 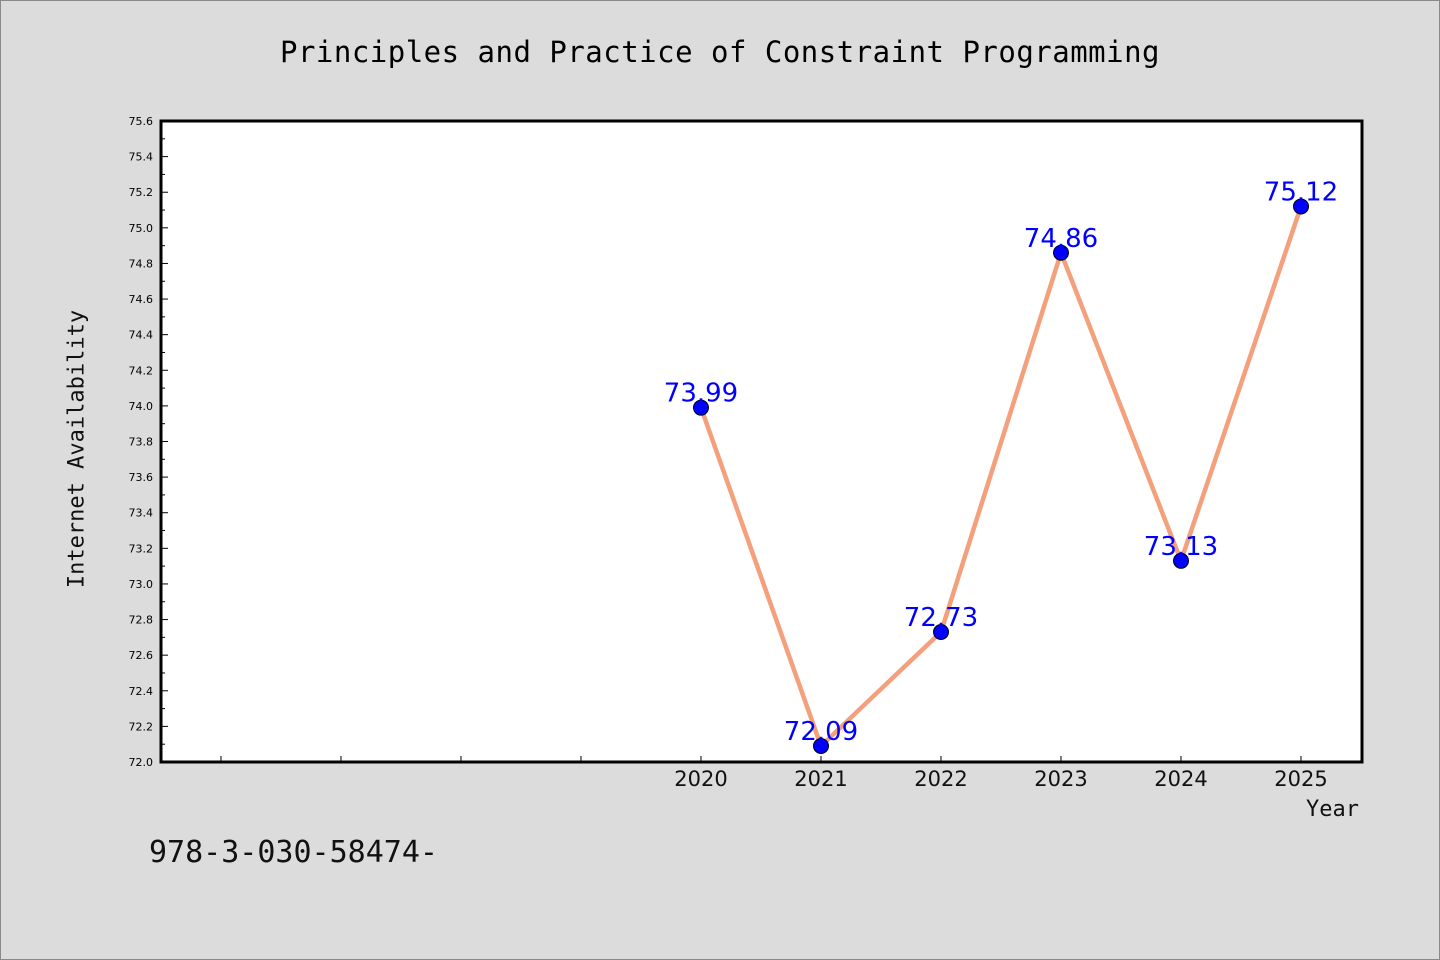 I want to click on y-tick-label: 72.0, so click(x=141, y=762).